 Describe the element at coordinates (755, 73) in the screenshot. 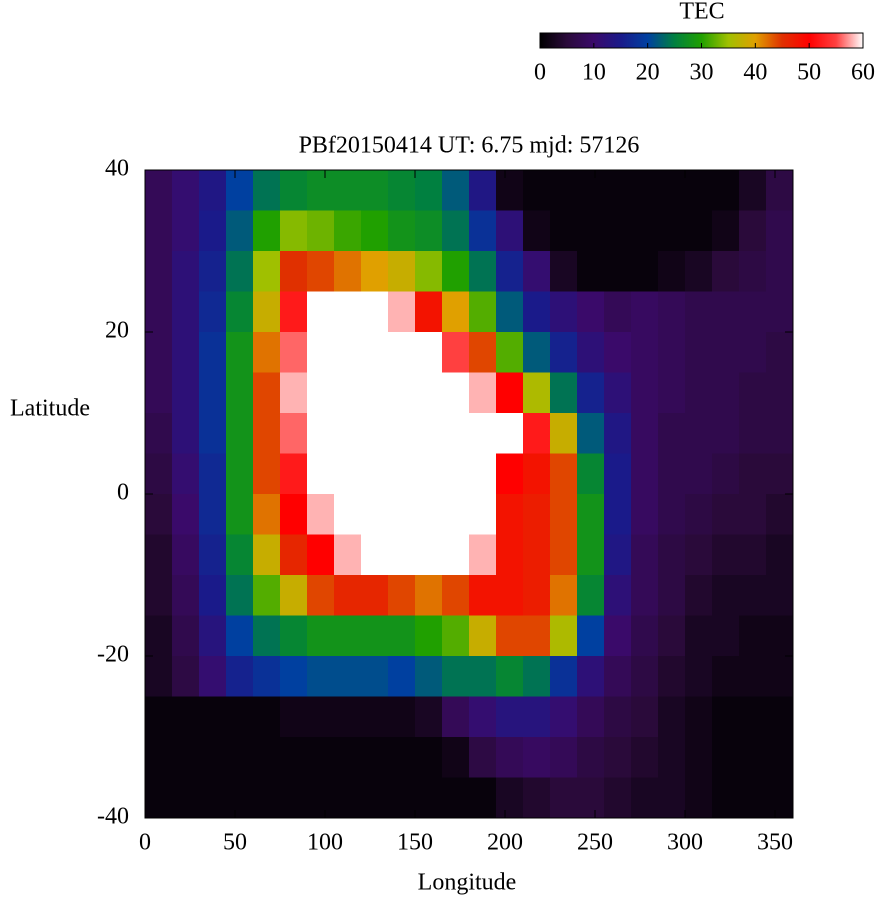

I see `colorbar-tick-label: 40` at that location.